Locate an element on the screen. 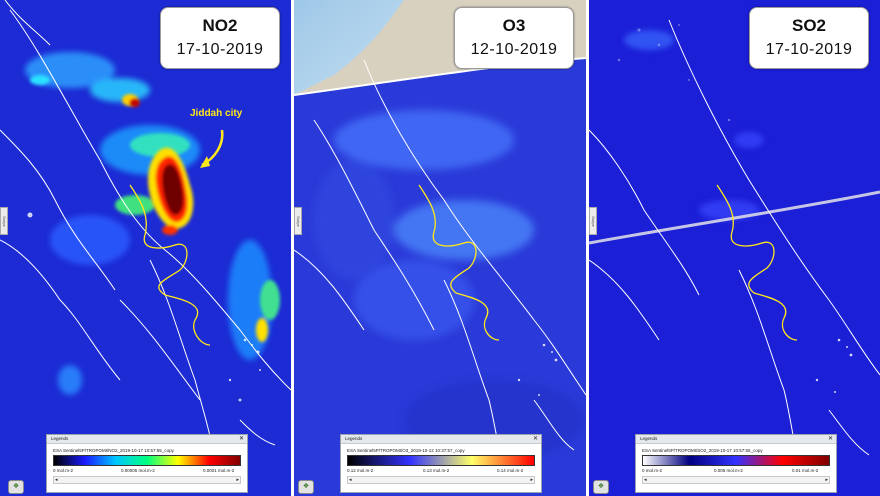  no2-legend-close-icon: ✕ is located at coordinates (241, 439).